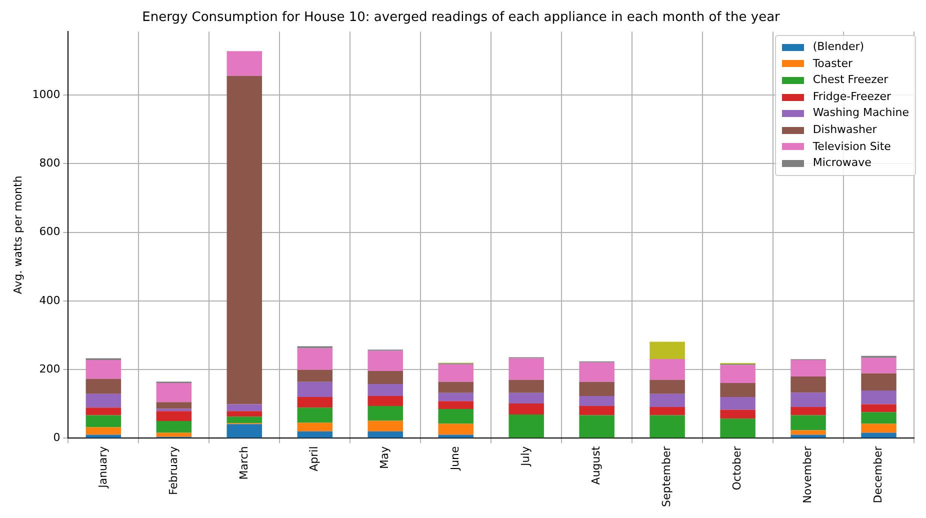  What do you see at coordinates (455, 459) in the screenshot?
I see `x-tick-label: June` at bounding box center [455, 459].